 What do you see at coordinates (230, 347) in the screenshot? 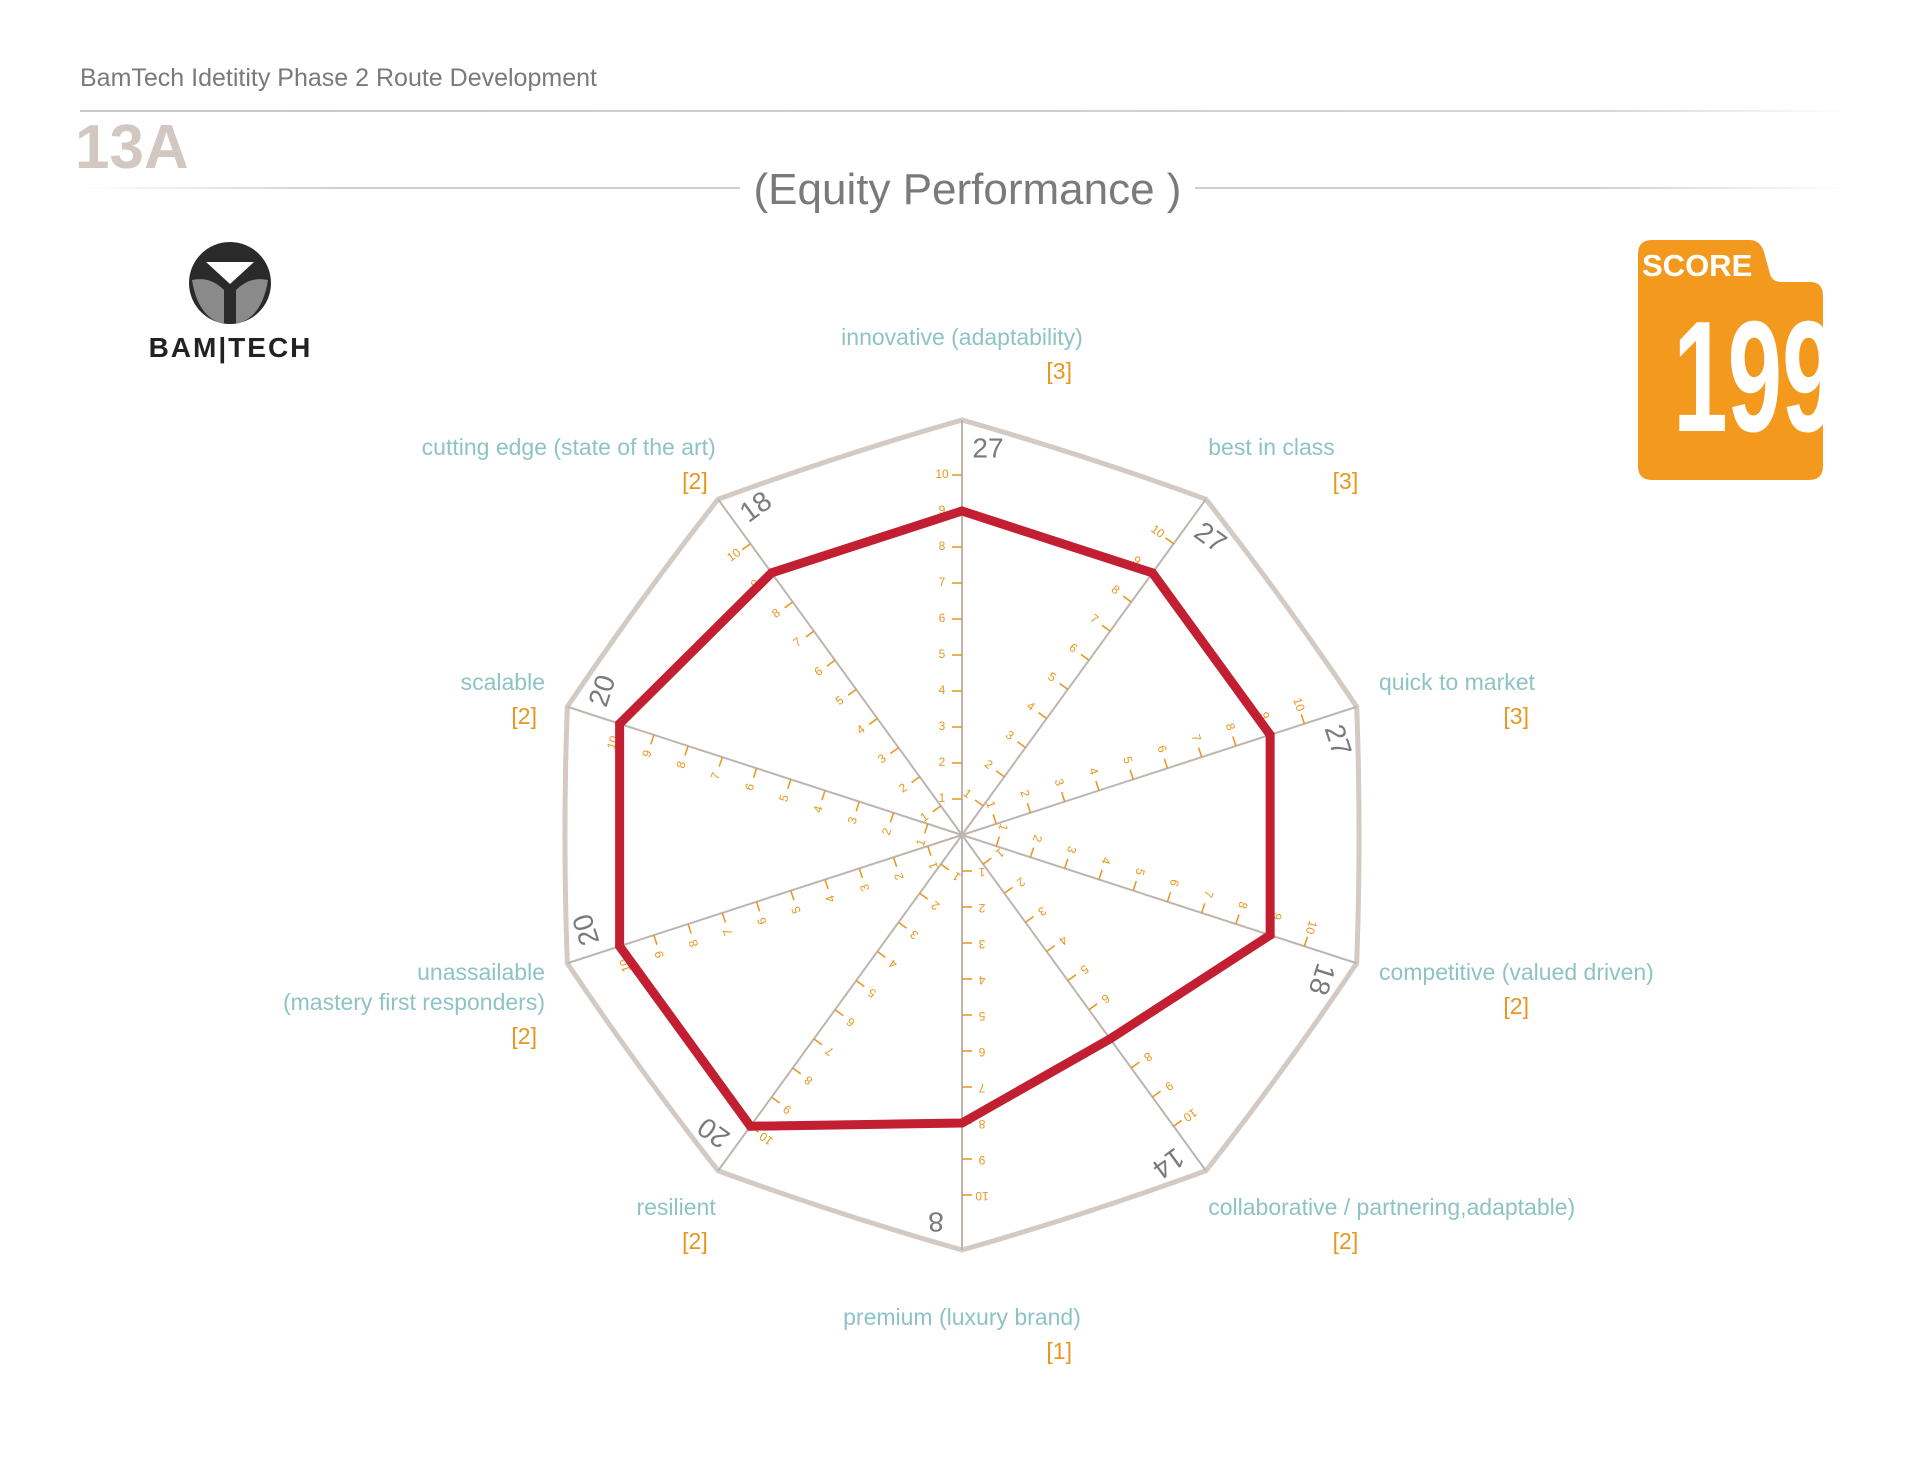
I see `bamtech-wordmark: BAM|TECH` at bounding box center [230, 347].